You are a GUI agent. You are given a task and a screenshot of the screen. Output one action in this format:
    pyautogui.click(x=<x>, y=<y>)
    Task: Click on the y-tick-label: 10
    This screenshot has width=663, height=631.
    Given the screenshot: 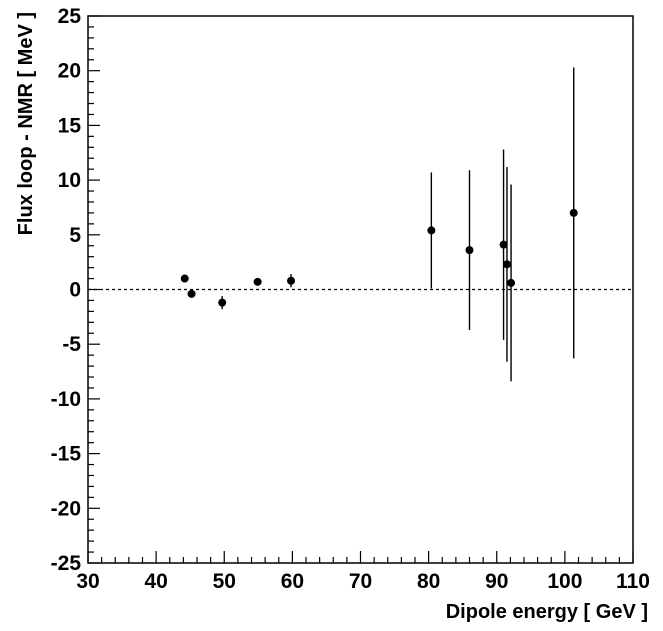 What is the action you would take?
    pyautogui.click(x=69, y=180)
    